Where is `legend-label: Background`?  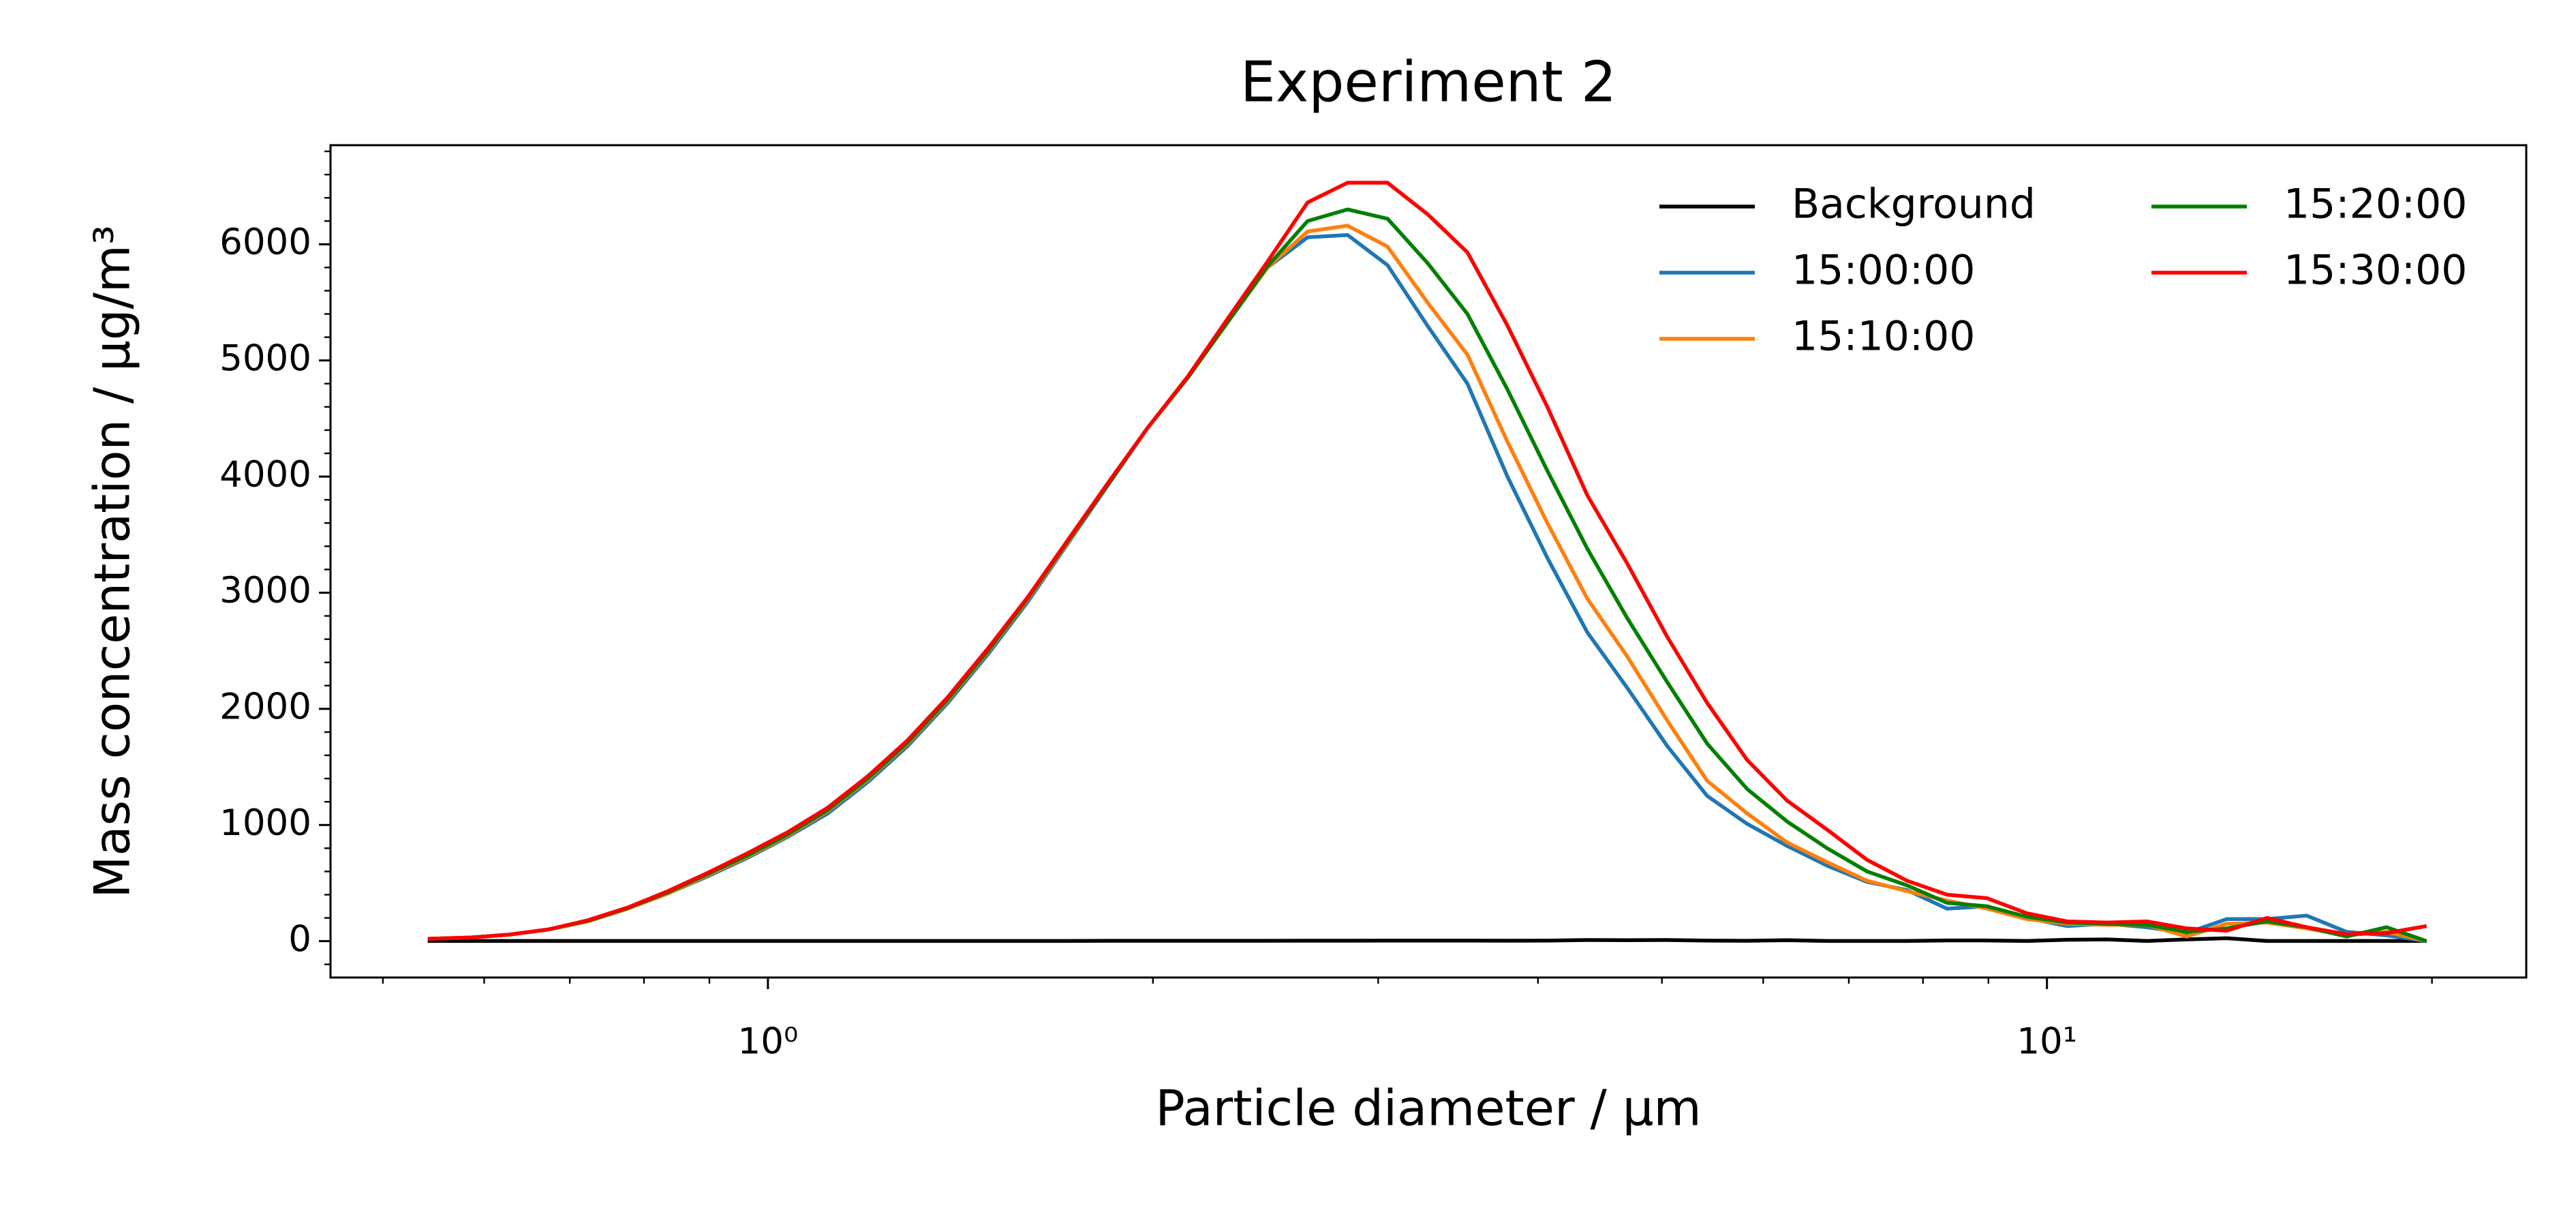 legend-label: Background is located at coordinates (1914, 204).